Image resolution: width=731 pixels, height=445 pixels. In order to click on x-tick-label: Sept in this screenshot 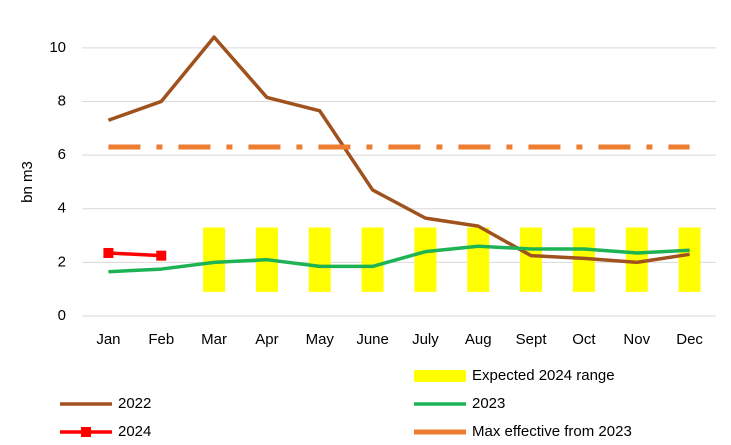, I will do `click(532, 339)`.